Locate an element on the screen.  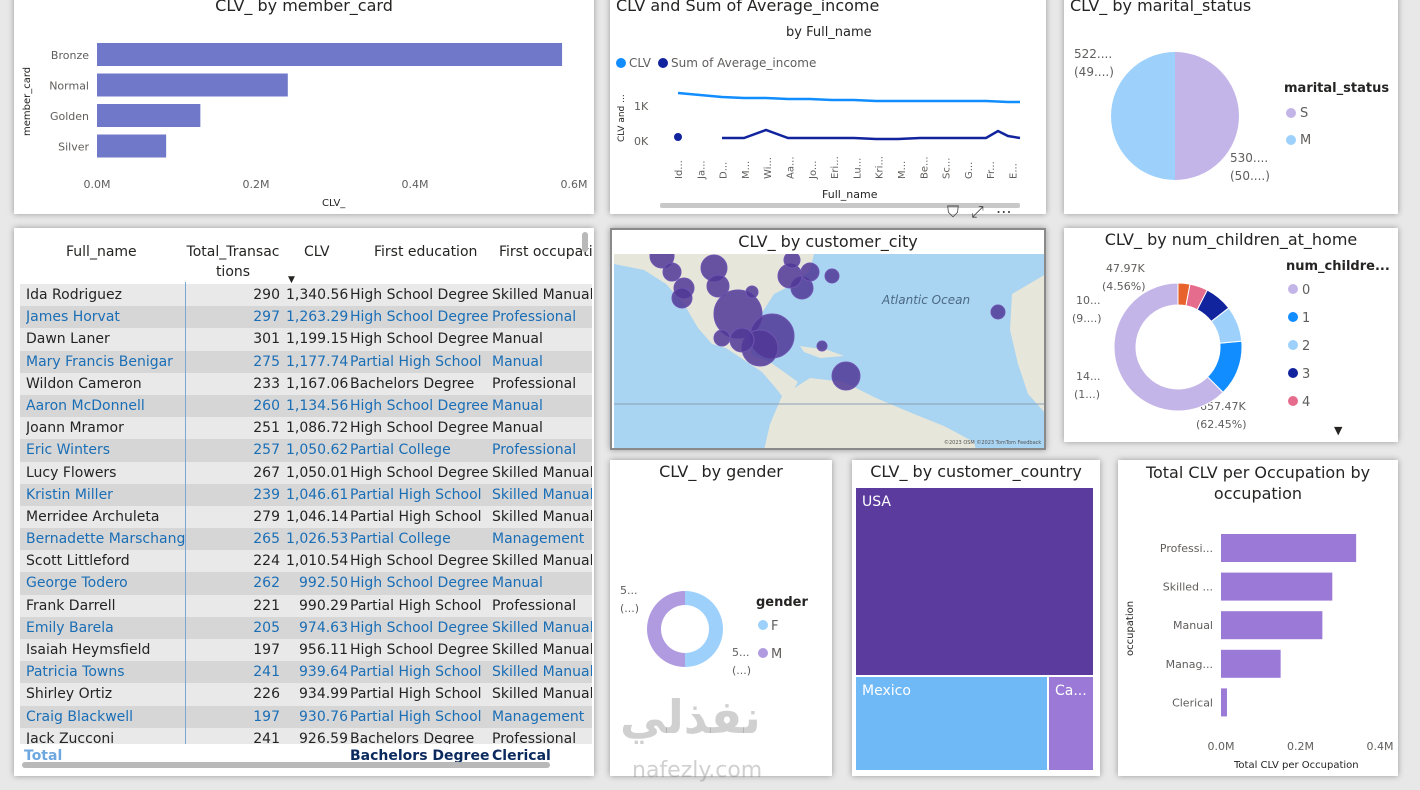
cell-first-education: Partial College is located at coordinates (400, 539).